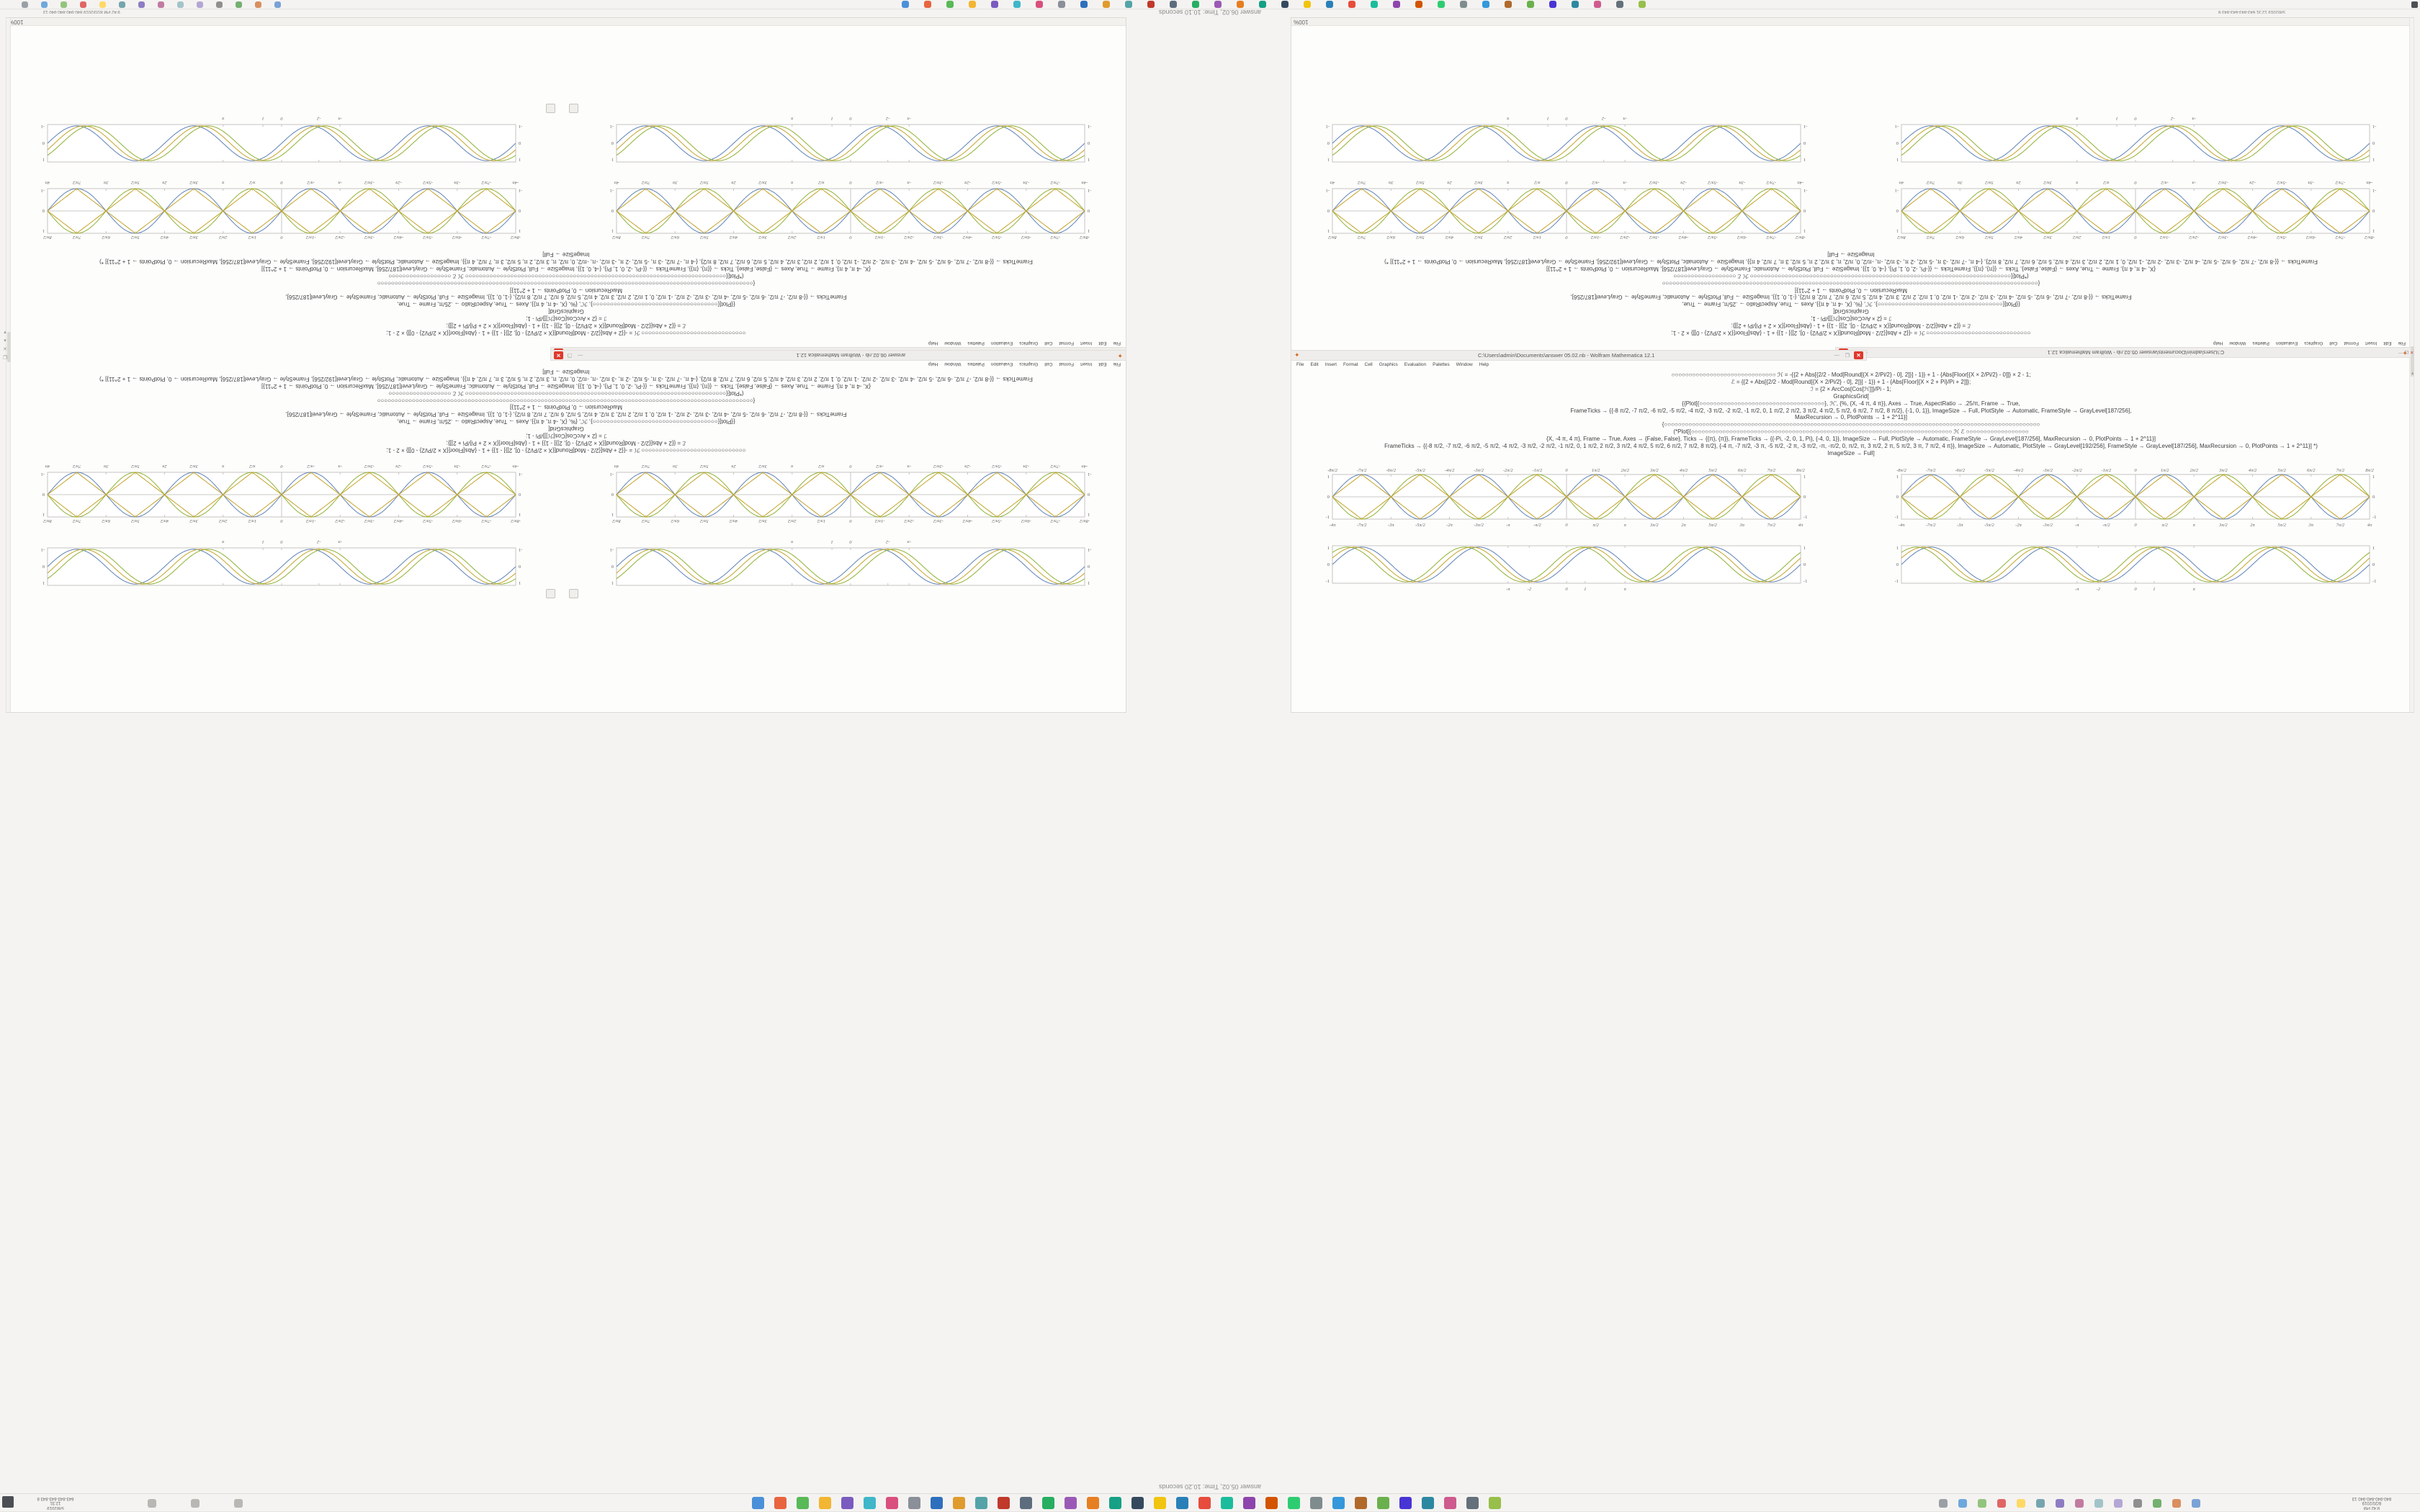  I want to click on menu-item-evaluation: Evaluation, so click(1415, 364).